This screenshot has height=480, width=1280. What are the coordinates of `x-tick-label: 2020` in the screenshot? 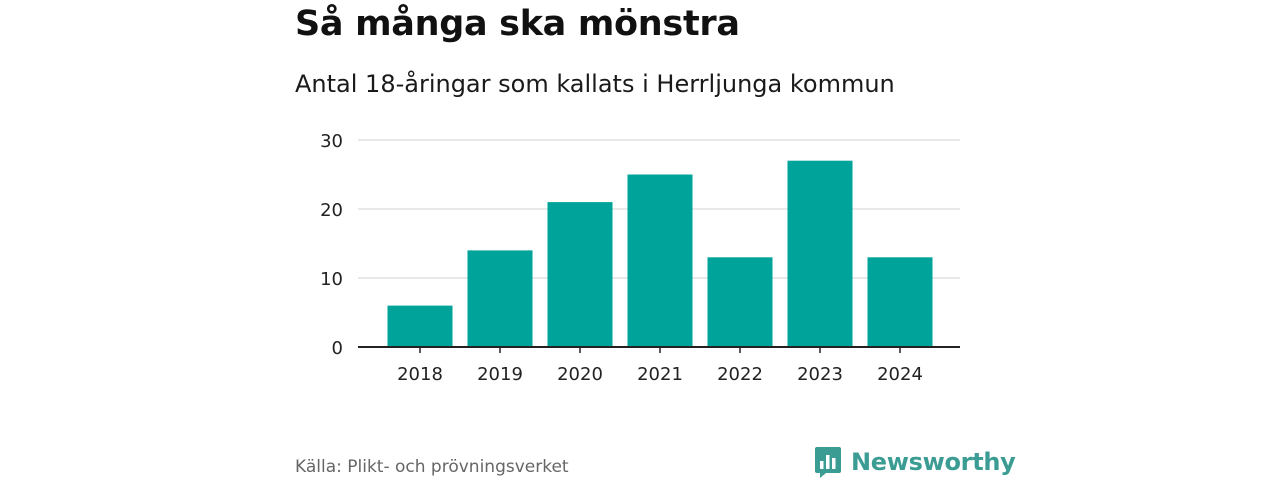 It's located at (580, 374).